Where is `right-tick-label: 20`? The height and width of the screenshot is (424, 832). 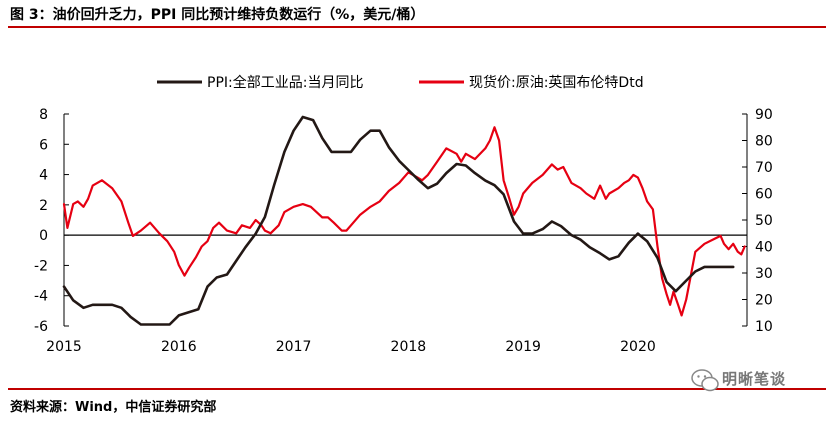 right-tick-label: 20 is located at coordinates (764, 301).